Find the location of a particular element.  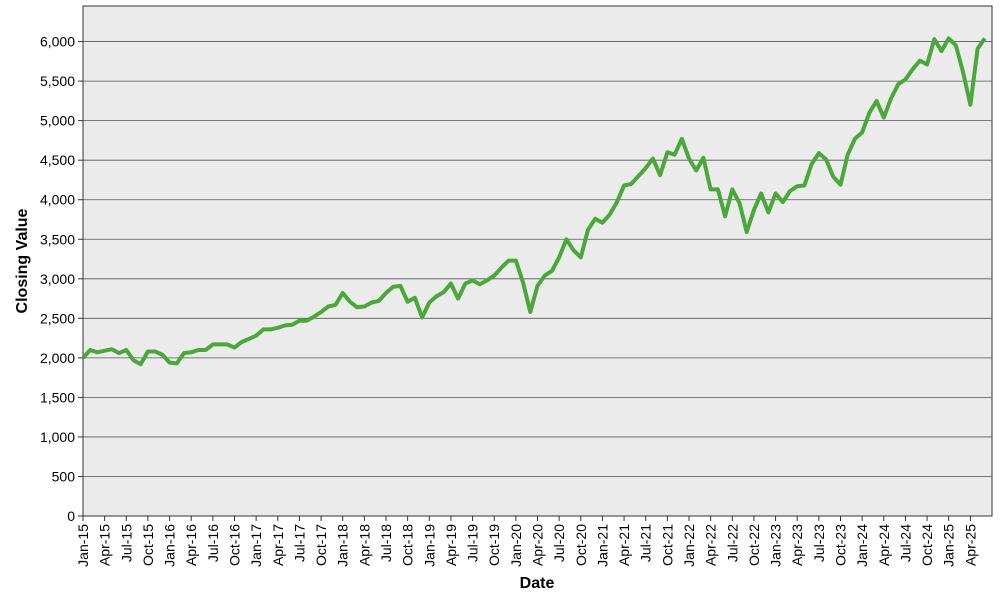

x-tick-label: Apr-15 is located at coordinates (105, 545).